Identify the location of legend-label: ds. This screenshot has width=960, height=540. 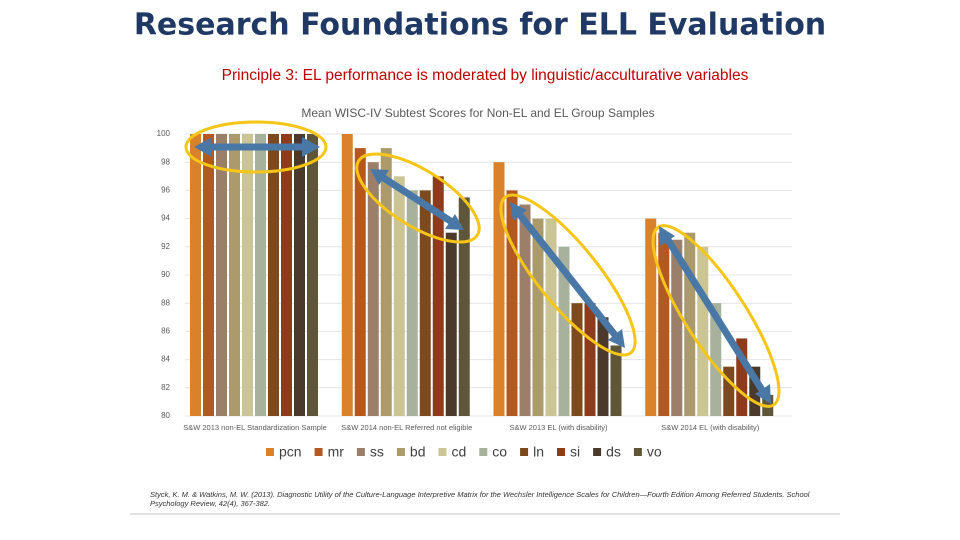
(613, 452).